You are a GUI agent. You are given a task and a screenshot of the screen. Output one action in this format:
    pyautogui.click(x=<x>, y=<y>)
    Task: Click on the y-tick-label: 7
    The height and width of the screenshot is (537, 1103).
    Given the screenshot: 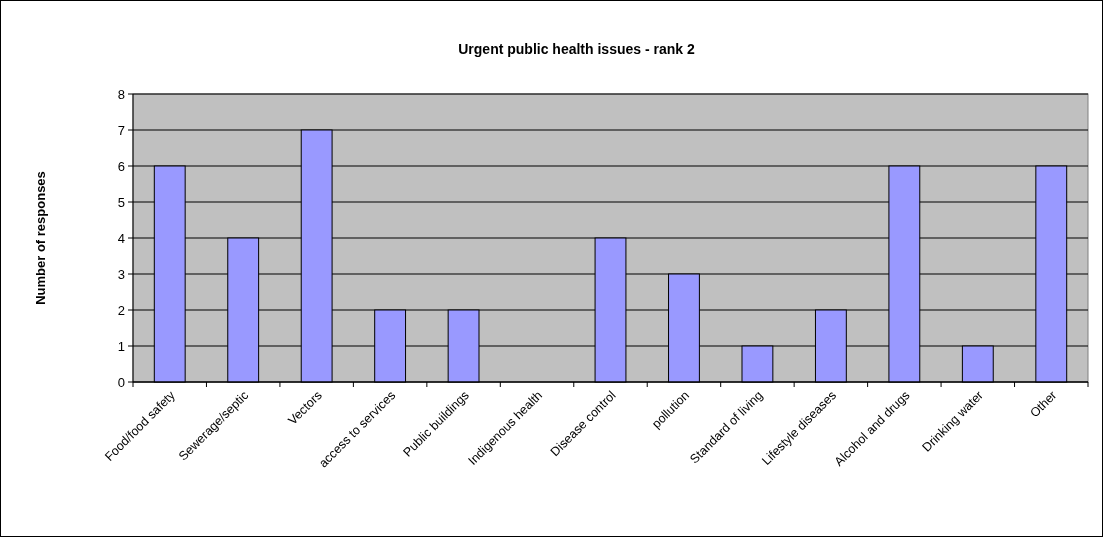 What is the action you would take?
    pyautogui.click(x=121, y=130)
    